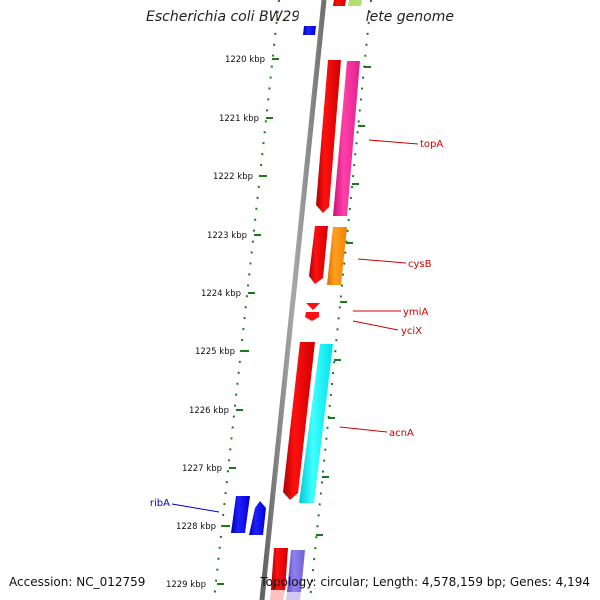  What do you see at coordinates (363, 429) in the screenshot?
I see `leader-acnA` at bounding box center [363, 429].